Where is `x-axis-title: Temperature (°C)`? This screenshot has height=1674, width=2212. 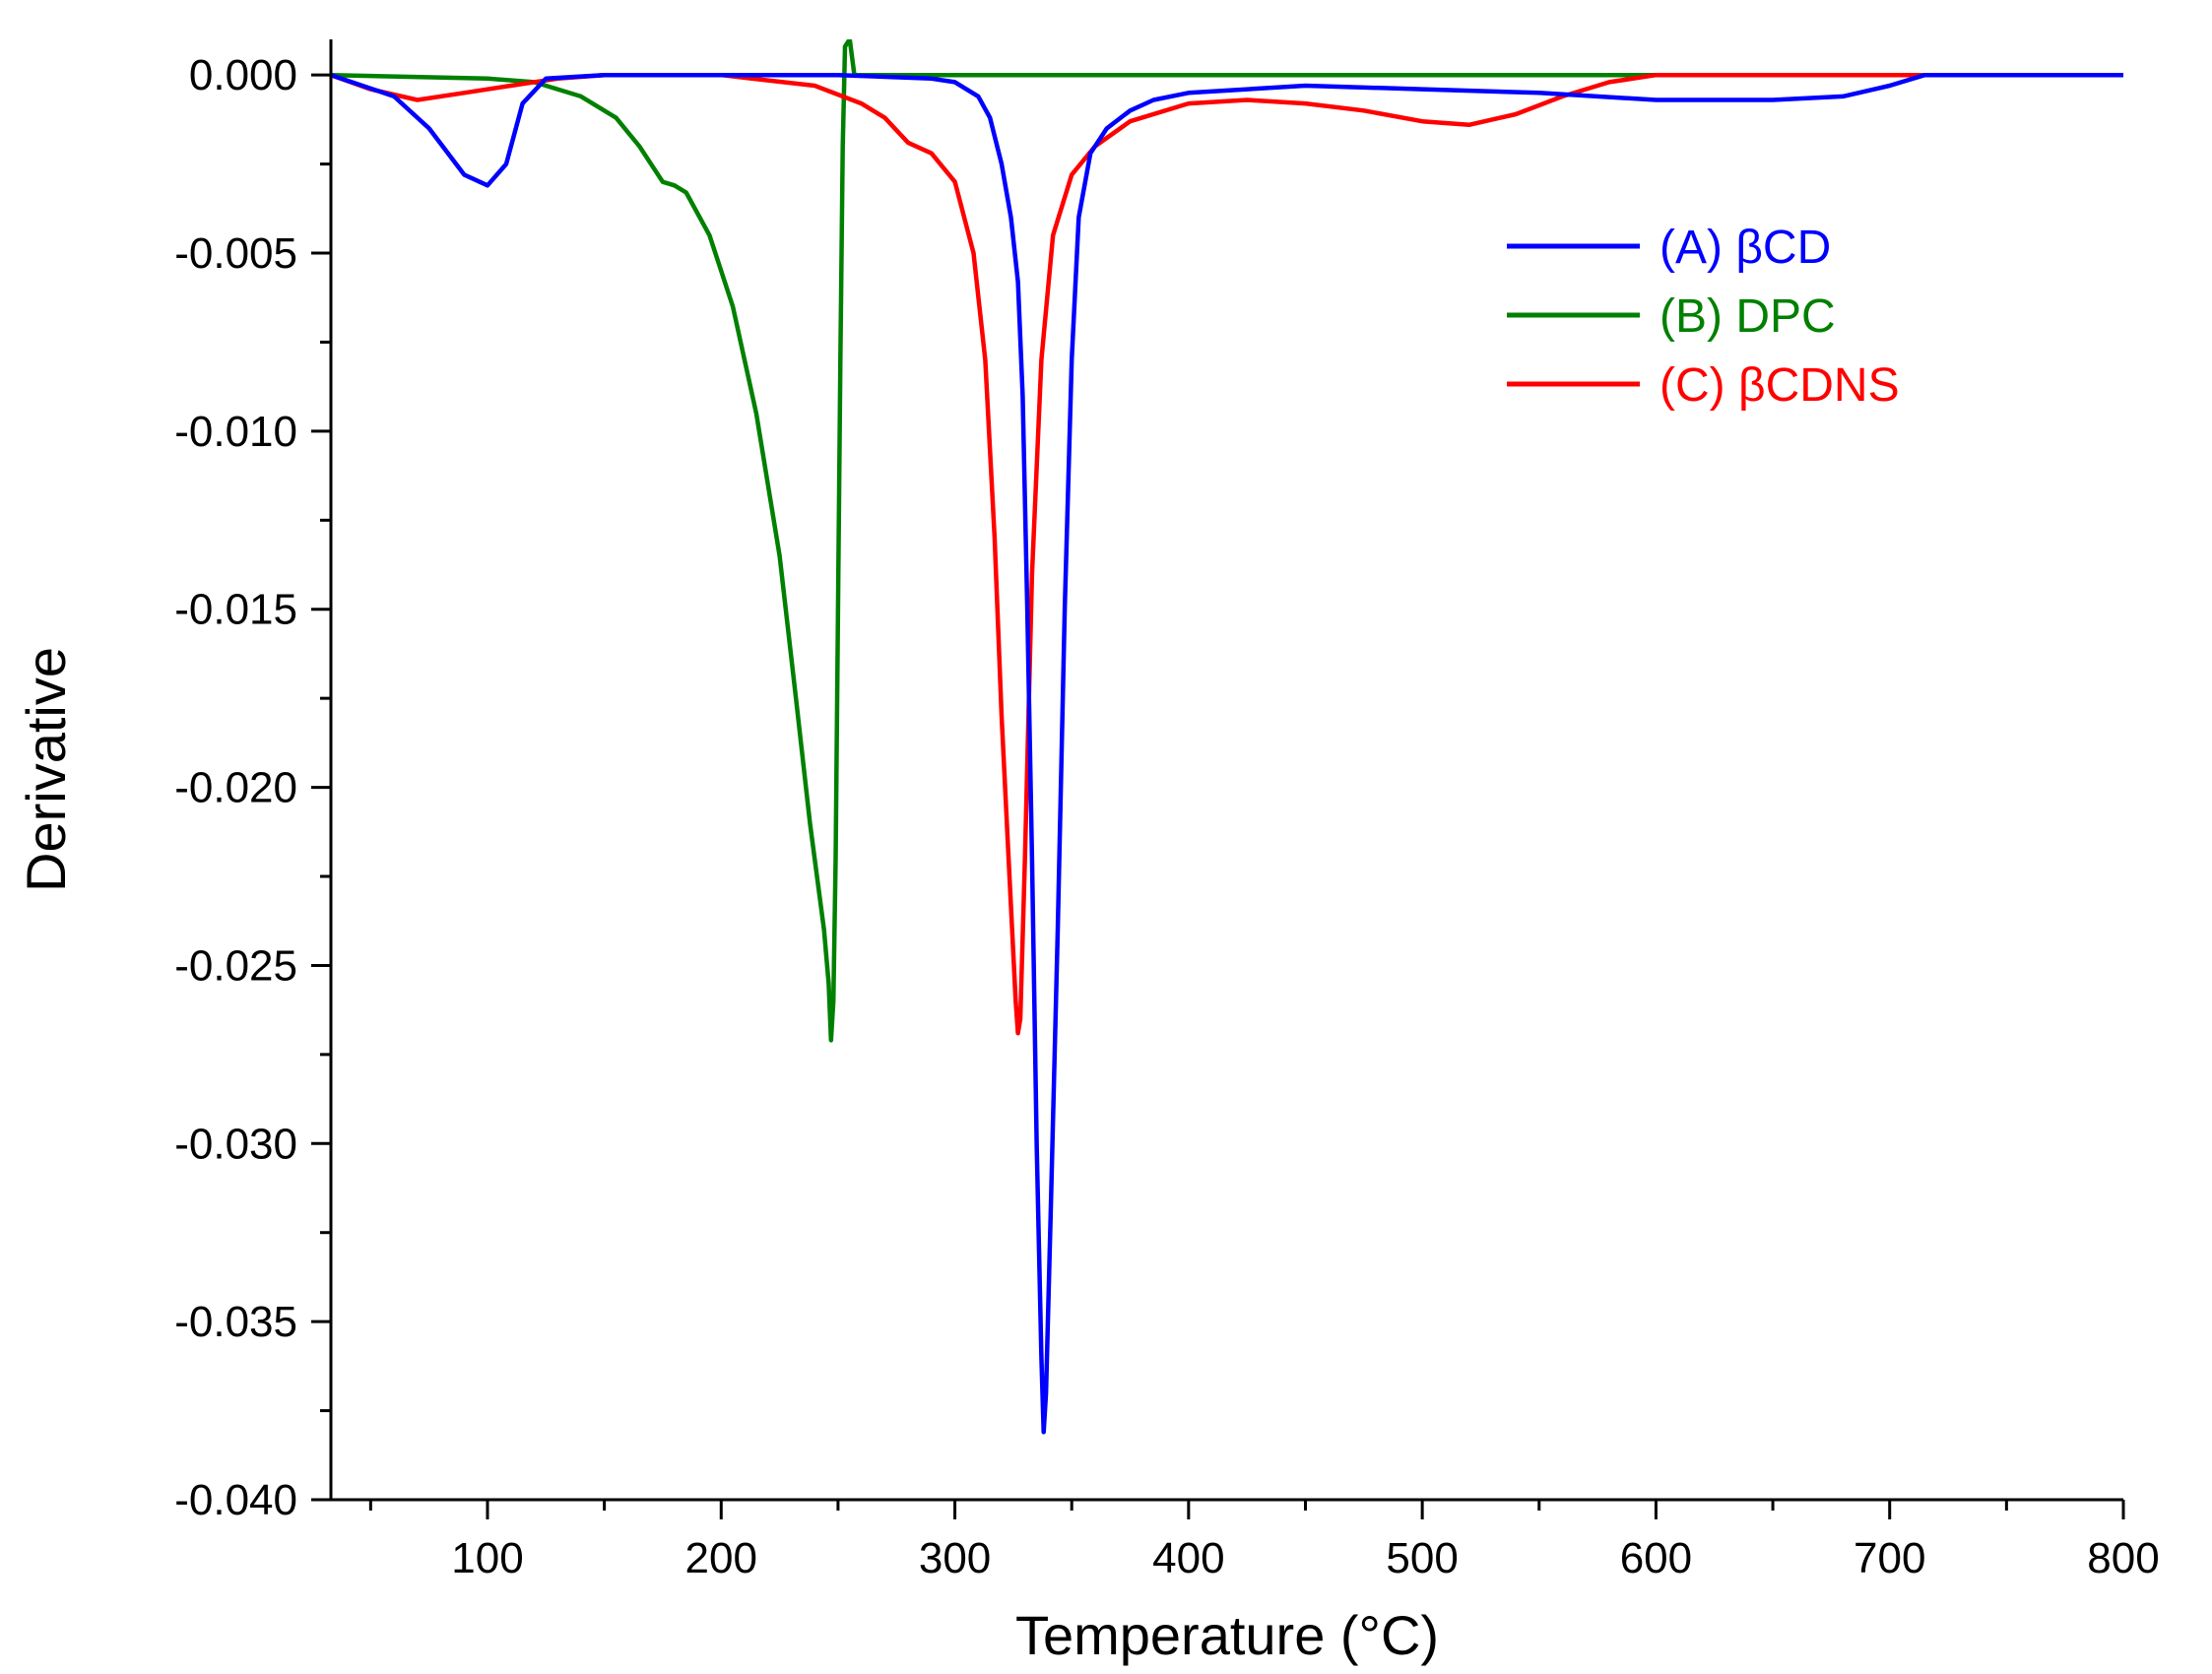 x-axis-title: Temperature (°C) is located at coordinates (1227, 1635).